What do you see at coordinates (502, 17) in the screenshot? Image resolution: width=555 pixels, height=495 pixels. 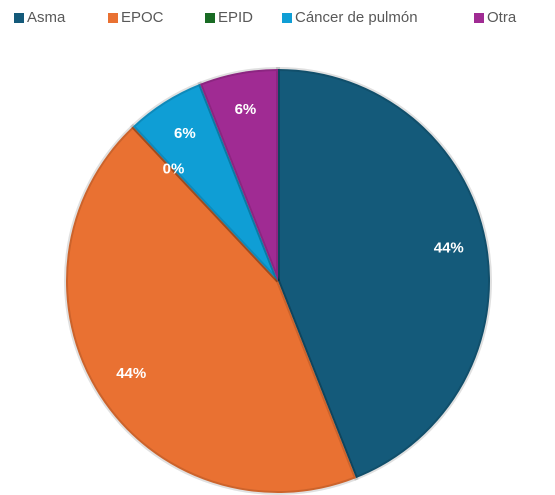 I see `legend-label: Otra` at bounding box center [502, 17].